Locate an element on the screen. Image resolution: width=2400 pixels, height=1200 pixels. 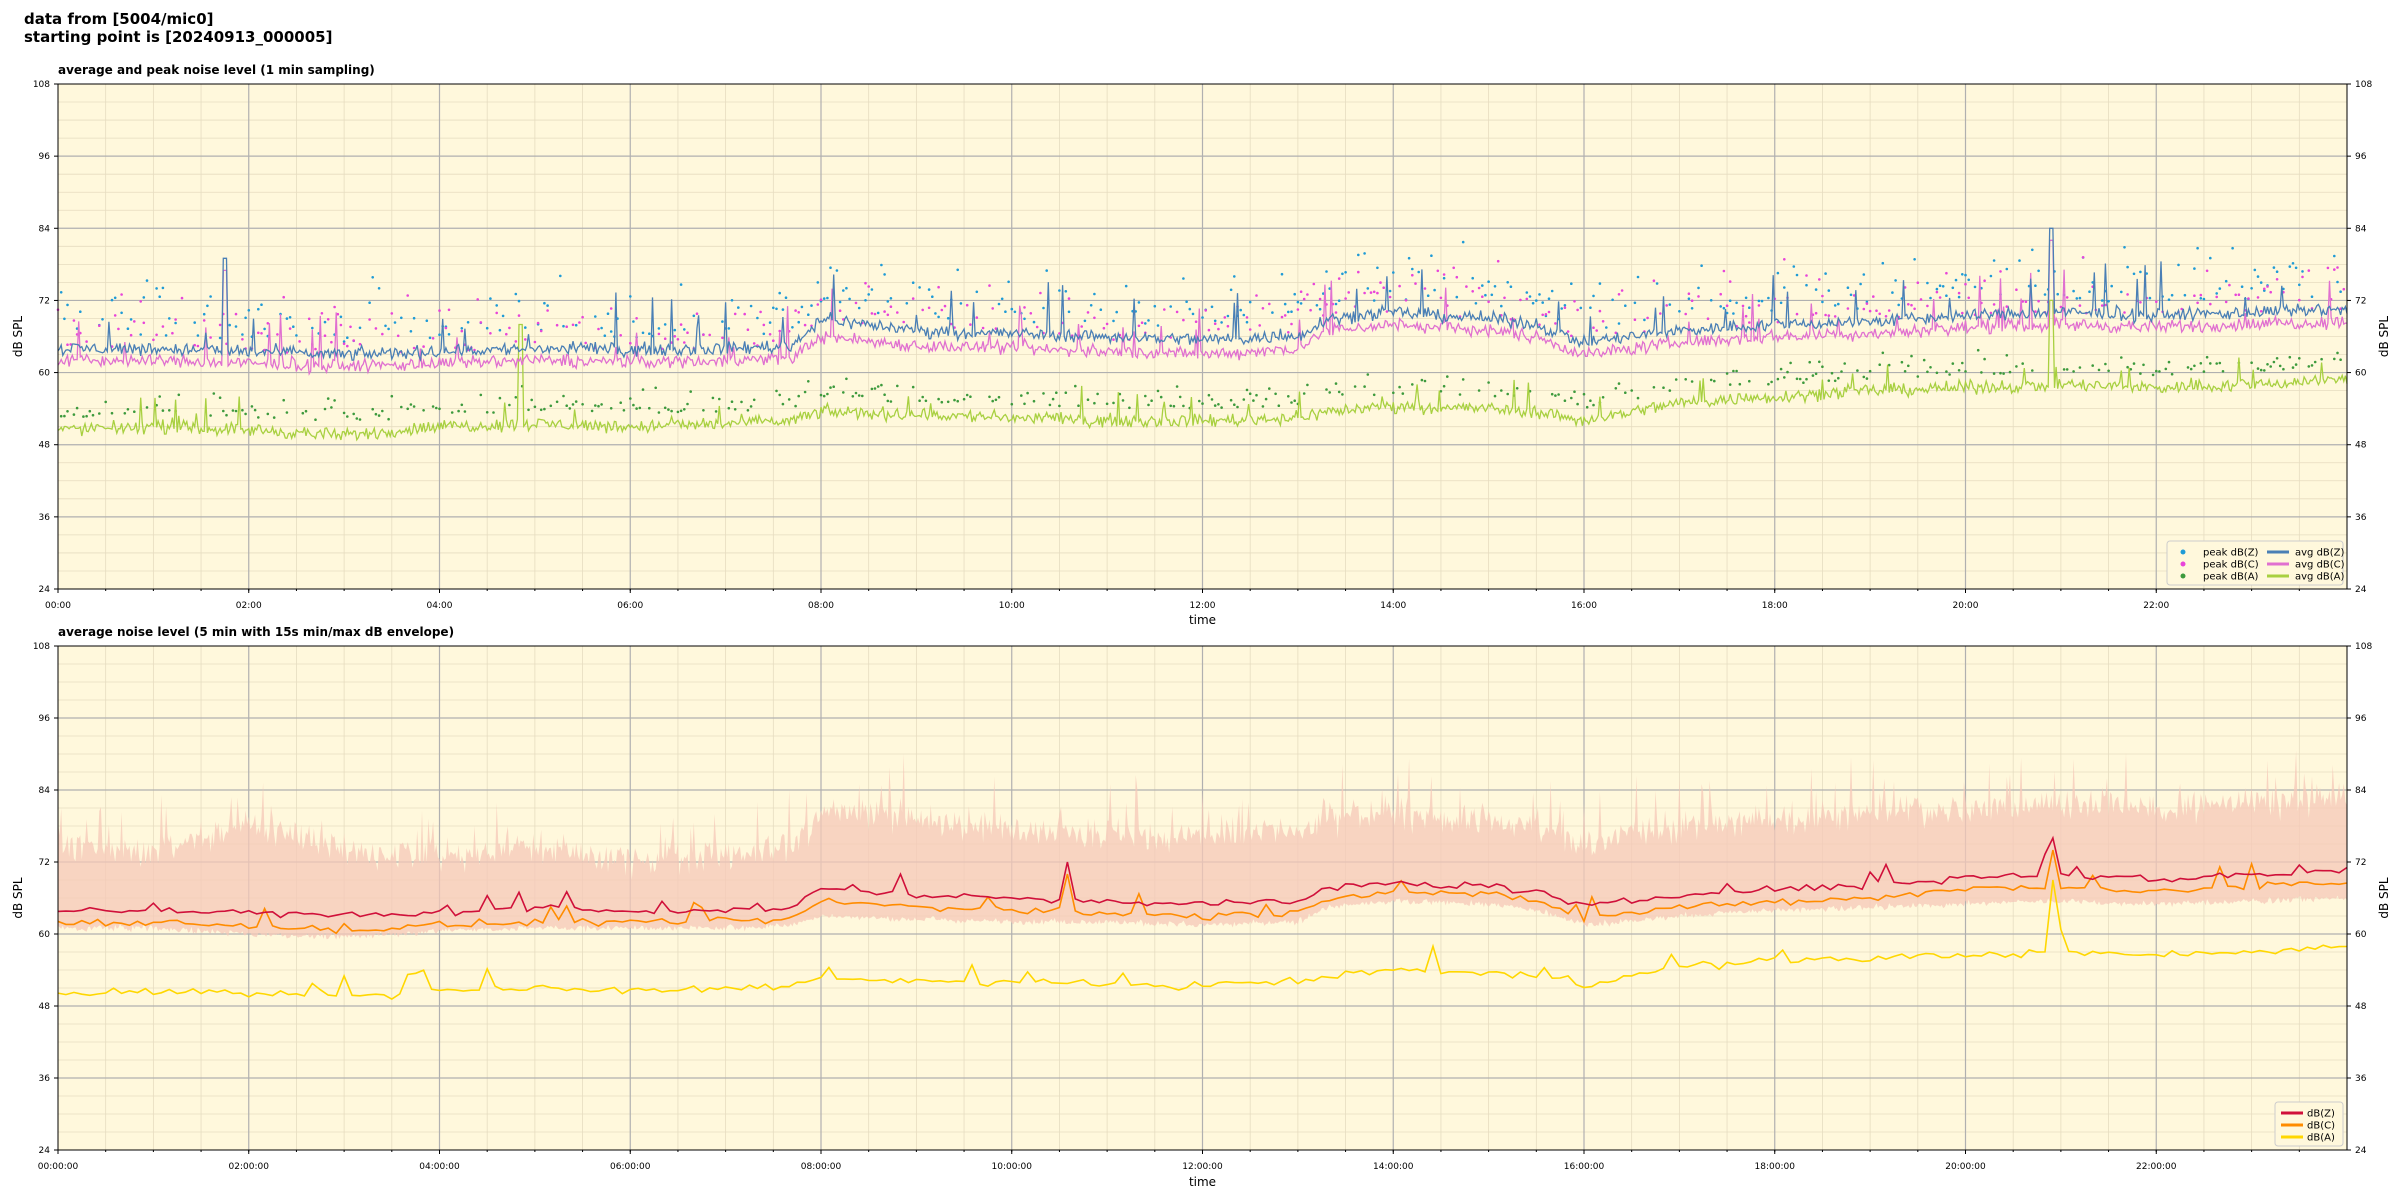
x-tick-label: 12:00 is located at coordinates (1203, 606).